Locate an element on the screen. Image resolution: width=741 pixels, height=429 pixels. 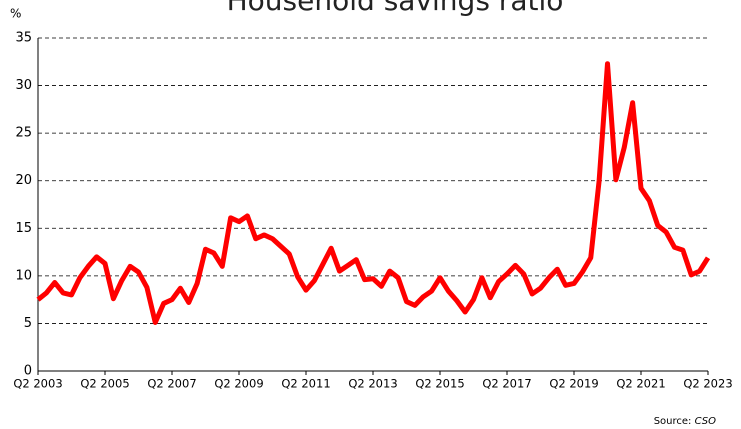
y-tick-label: 20 is located at coordinates (23, 180).